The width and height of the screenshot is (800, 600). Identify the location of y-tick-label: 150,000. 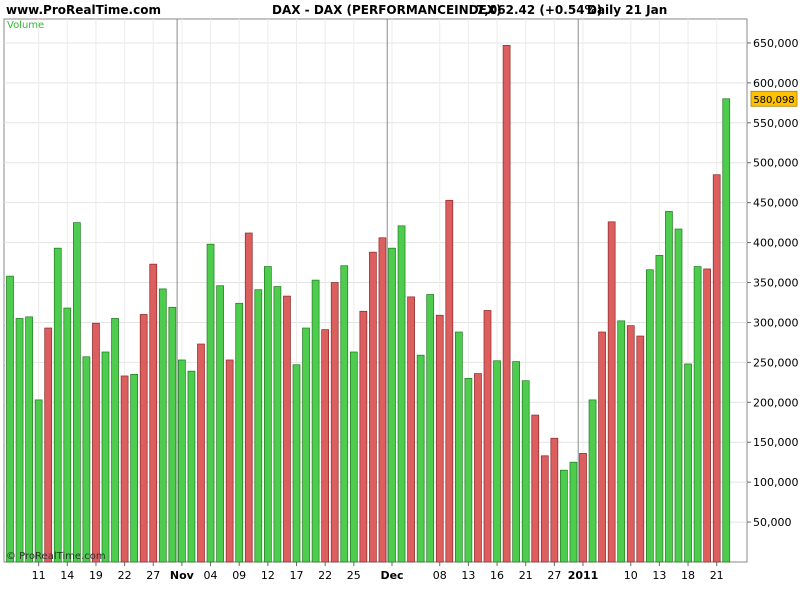
(776, 442).